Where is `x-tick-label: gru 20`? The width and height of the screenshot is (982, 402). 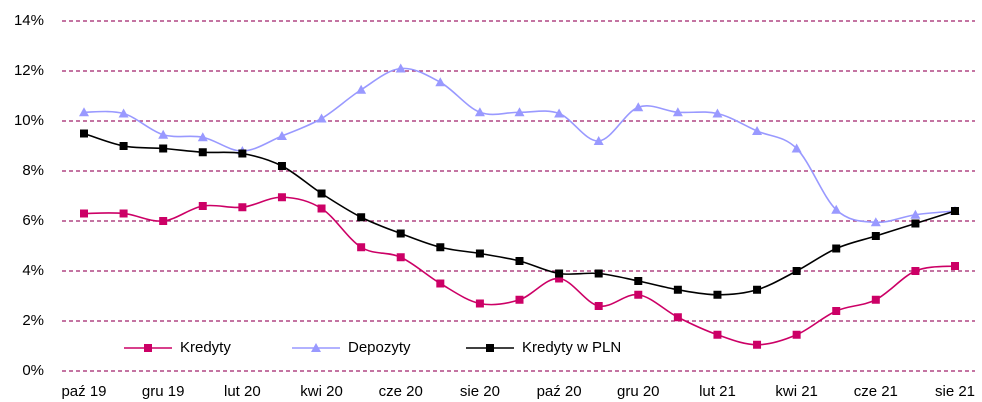 x-tick-label: gru 20 is located at coordinates (638, 391).